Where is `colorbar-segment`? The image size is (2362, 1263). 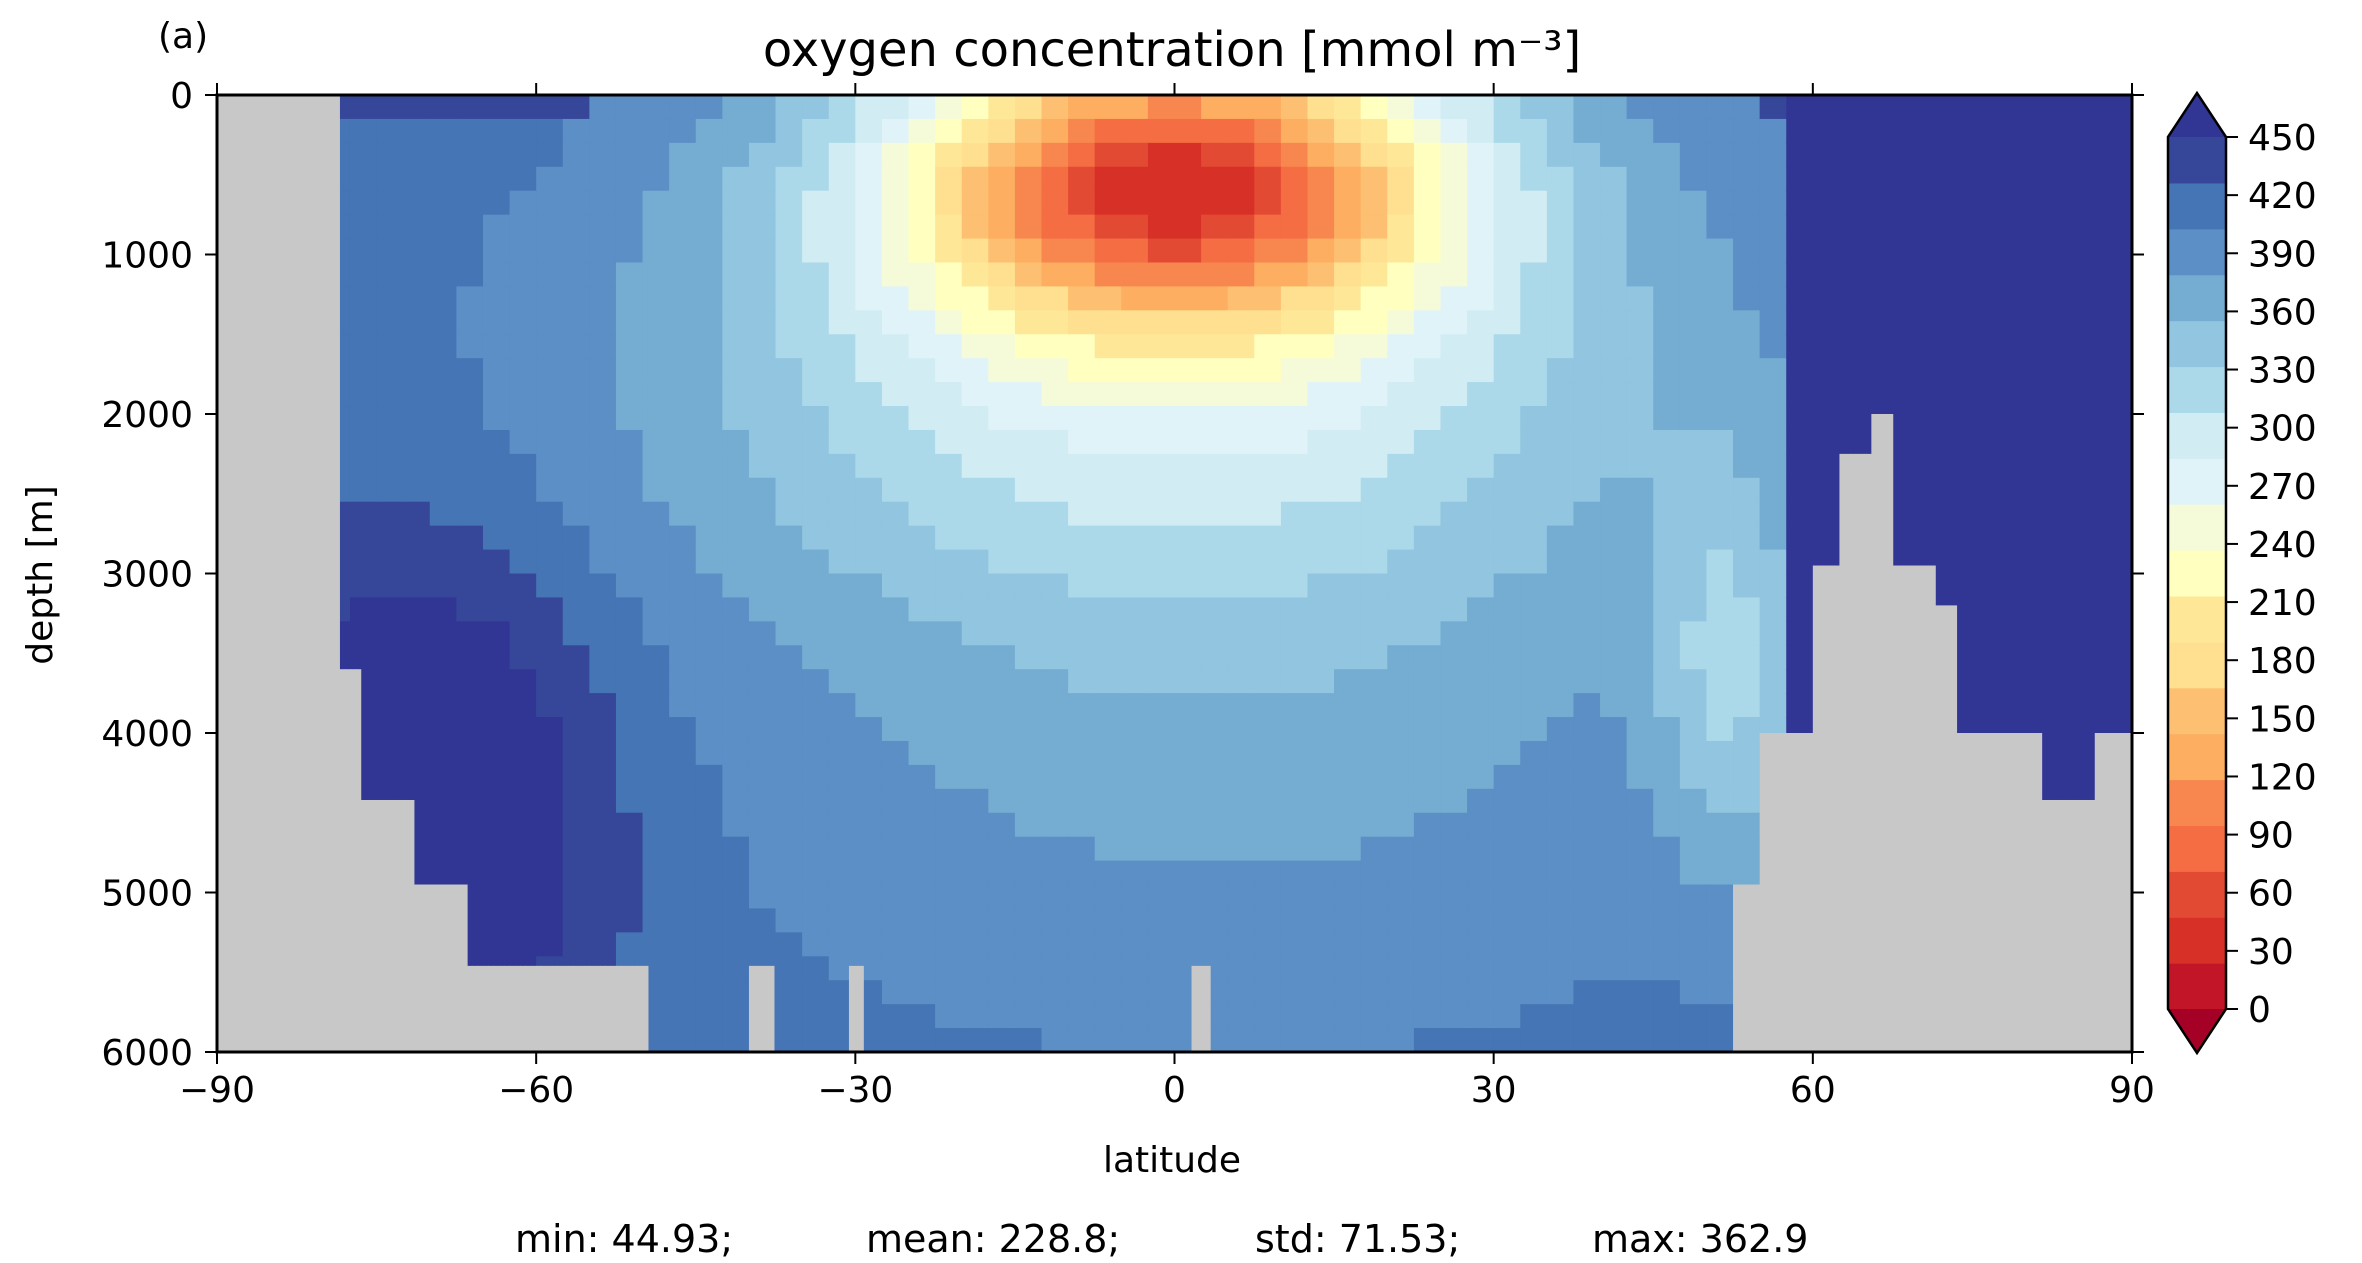 colorbar-segment is located at coordinates (2197, 619).